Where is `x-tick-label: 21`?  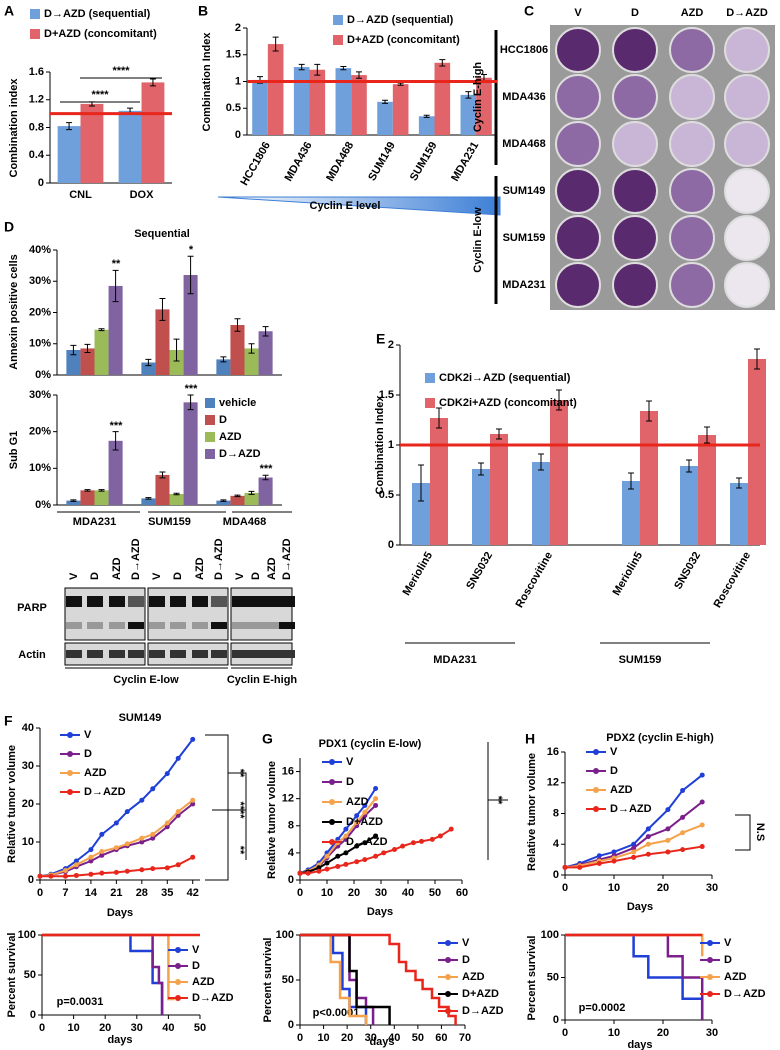 x-tick-label: 21 is located at coordinates (116, 893).